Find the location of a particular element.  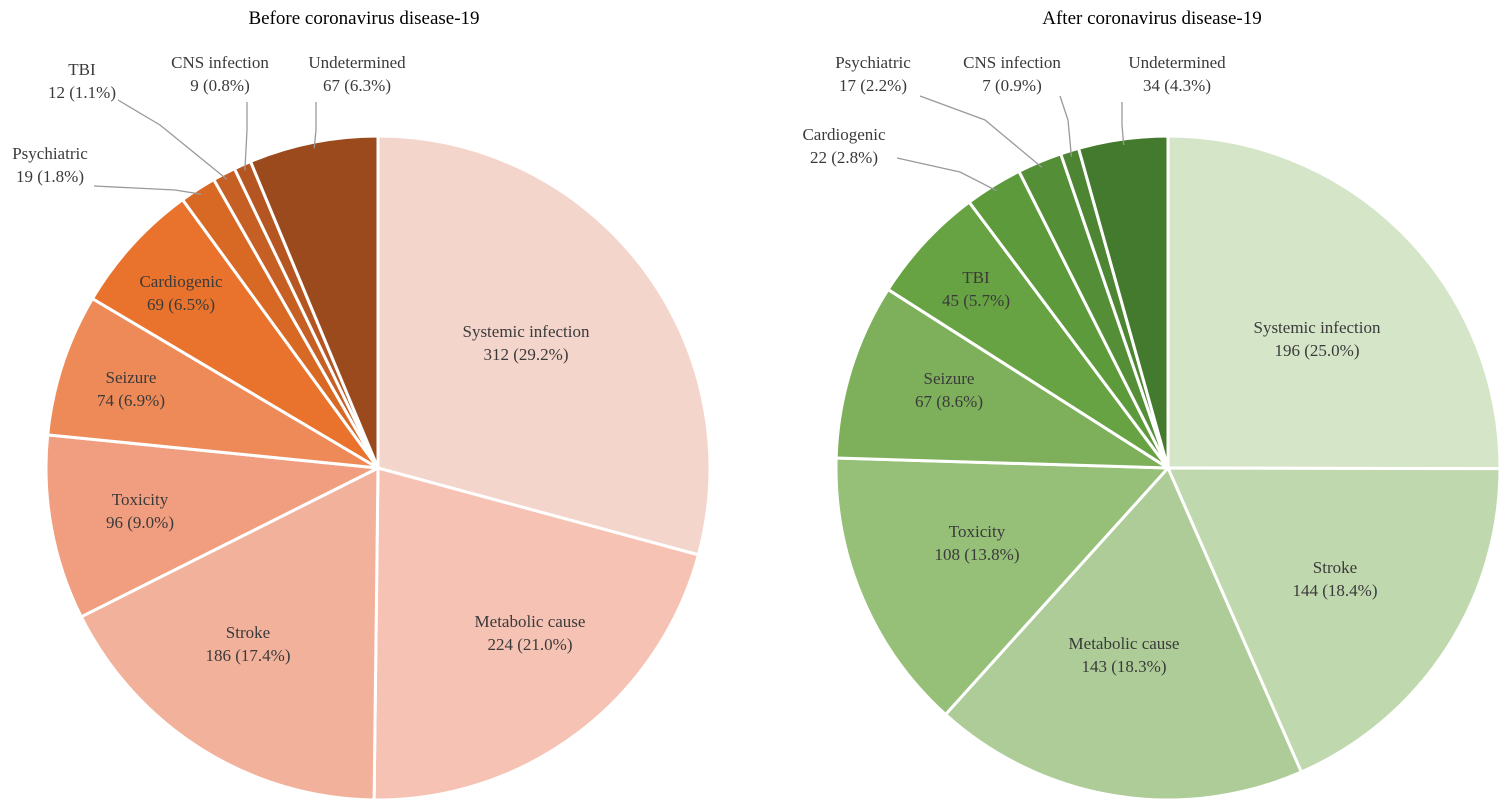

before-slice-toxicity is located at coordinates (212, 526).